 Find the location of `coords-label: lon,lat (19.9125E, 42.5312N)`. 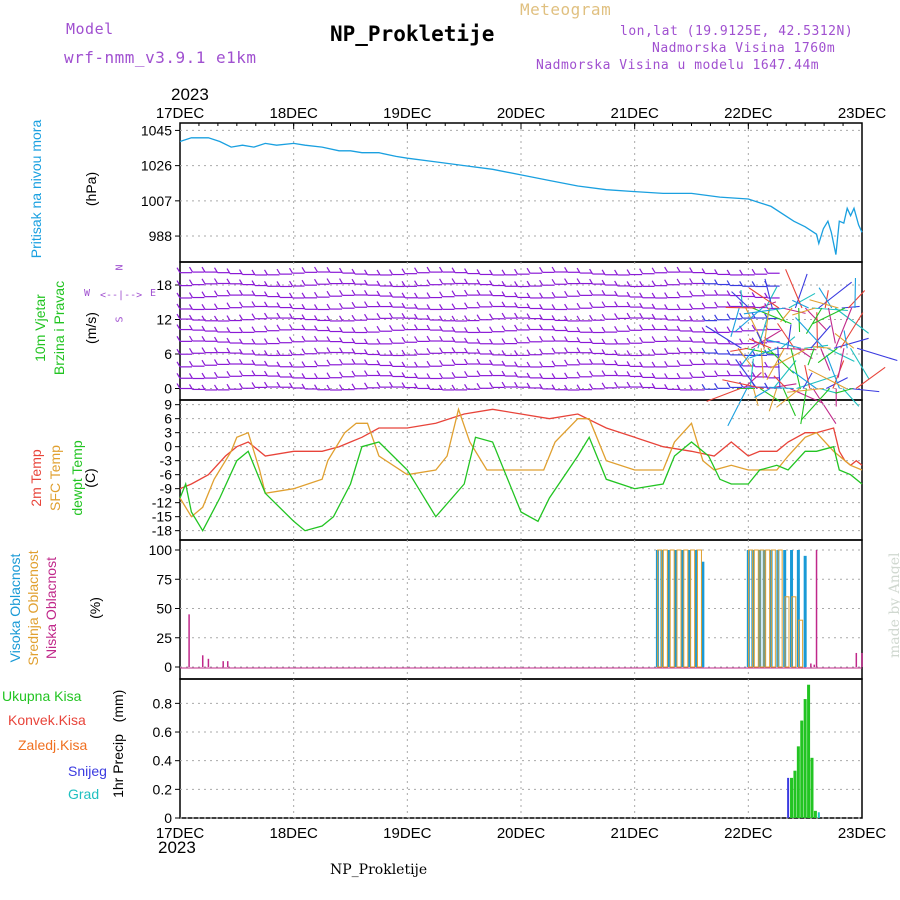

coords-label: lon,lat (19.9125E, 42.5312N) is located at coordinates (737, 31).